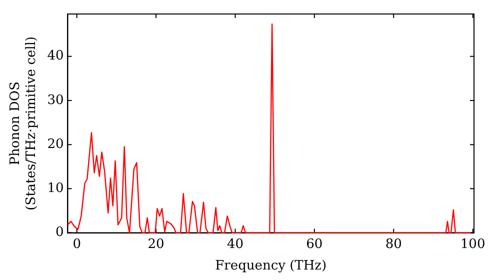 This screenshot has height=280, width=500. I want to click on y-tick-label: 20, so click(55, 144).